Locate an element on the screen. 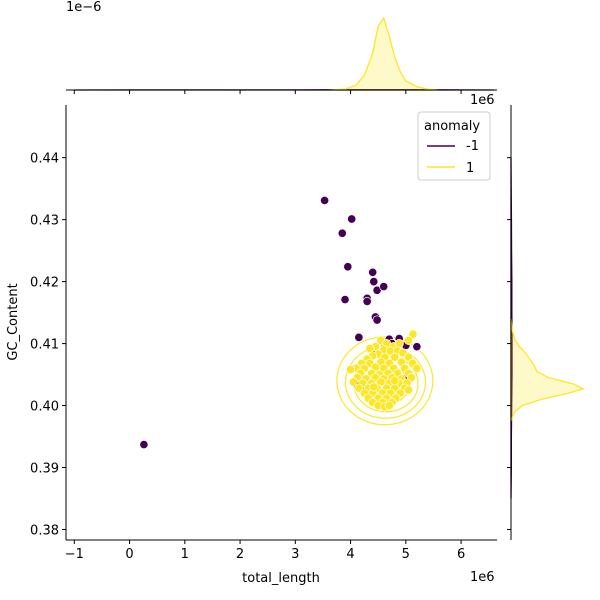 The width and height of the screenshot is (600, 600). x-tick-label: 0 is located at coordinates (129, 554).